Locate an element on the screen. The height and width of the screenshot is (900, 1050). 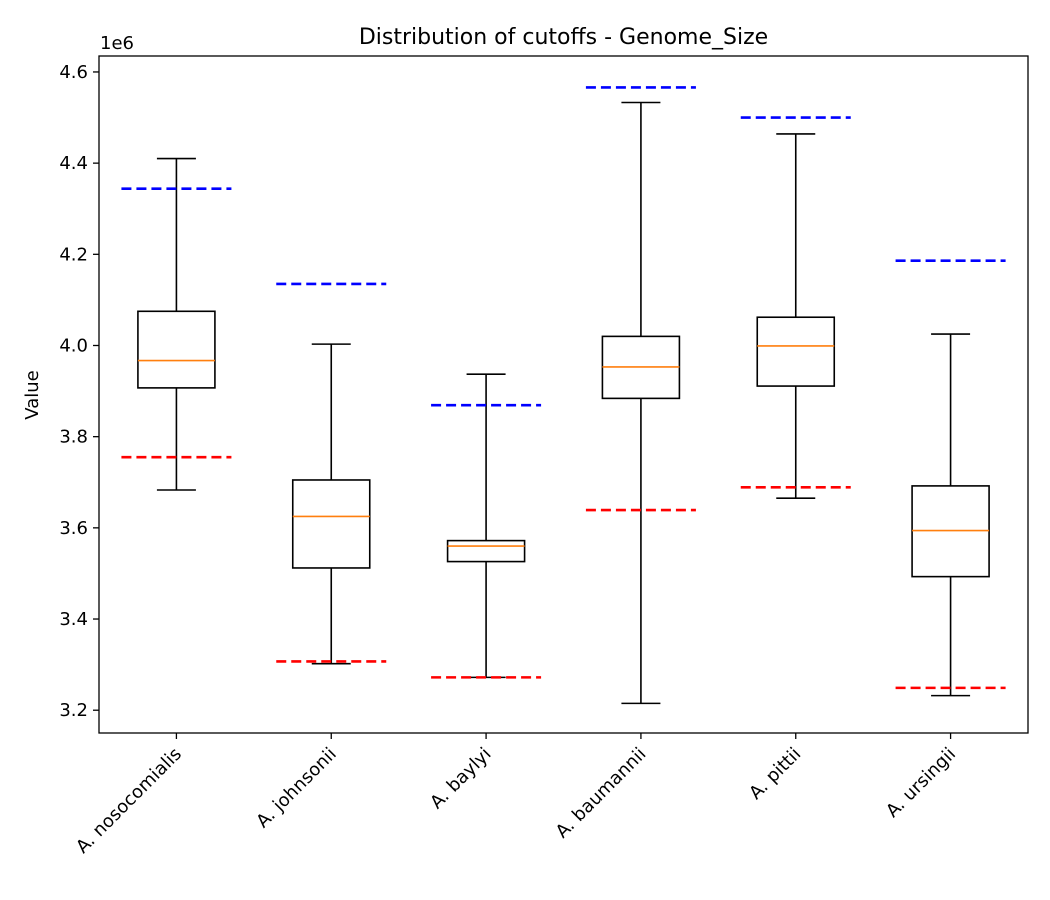
y-tick-label: 3.4 is located at coordinates (73, 619).